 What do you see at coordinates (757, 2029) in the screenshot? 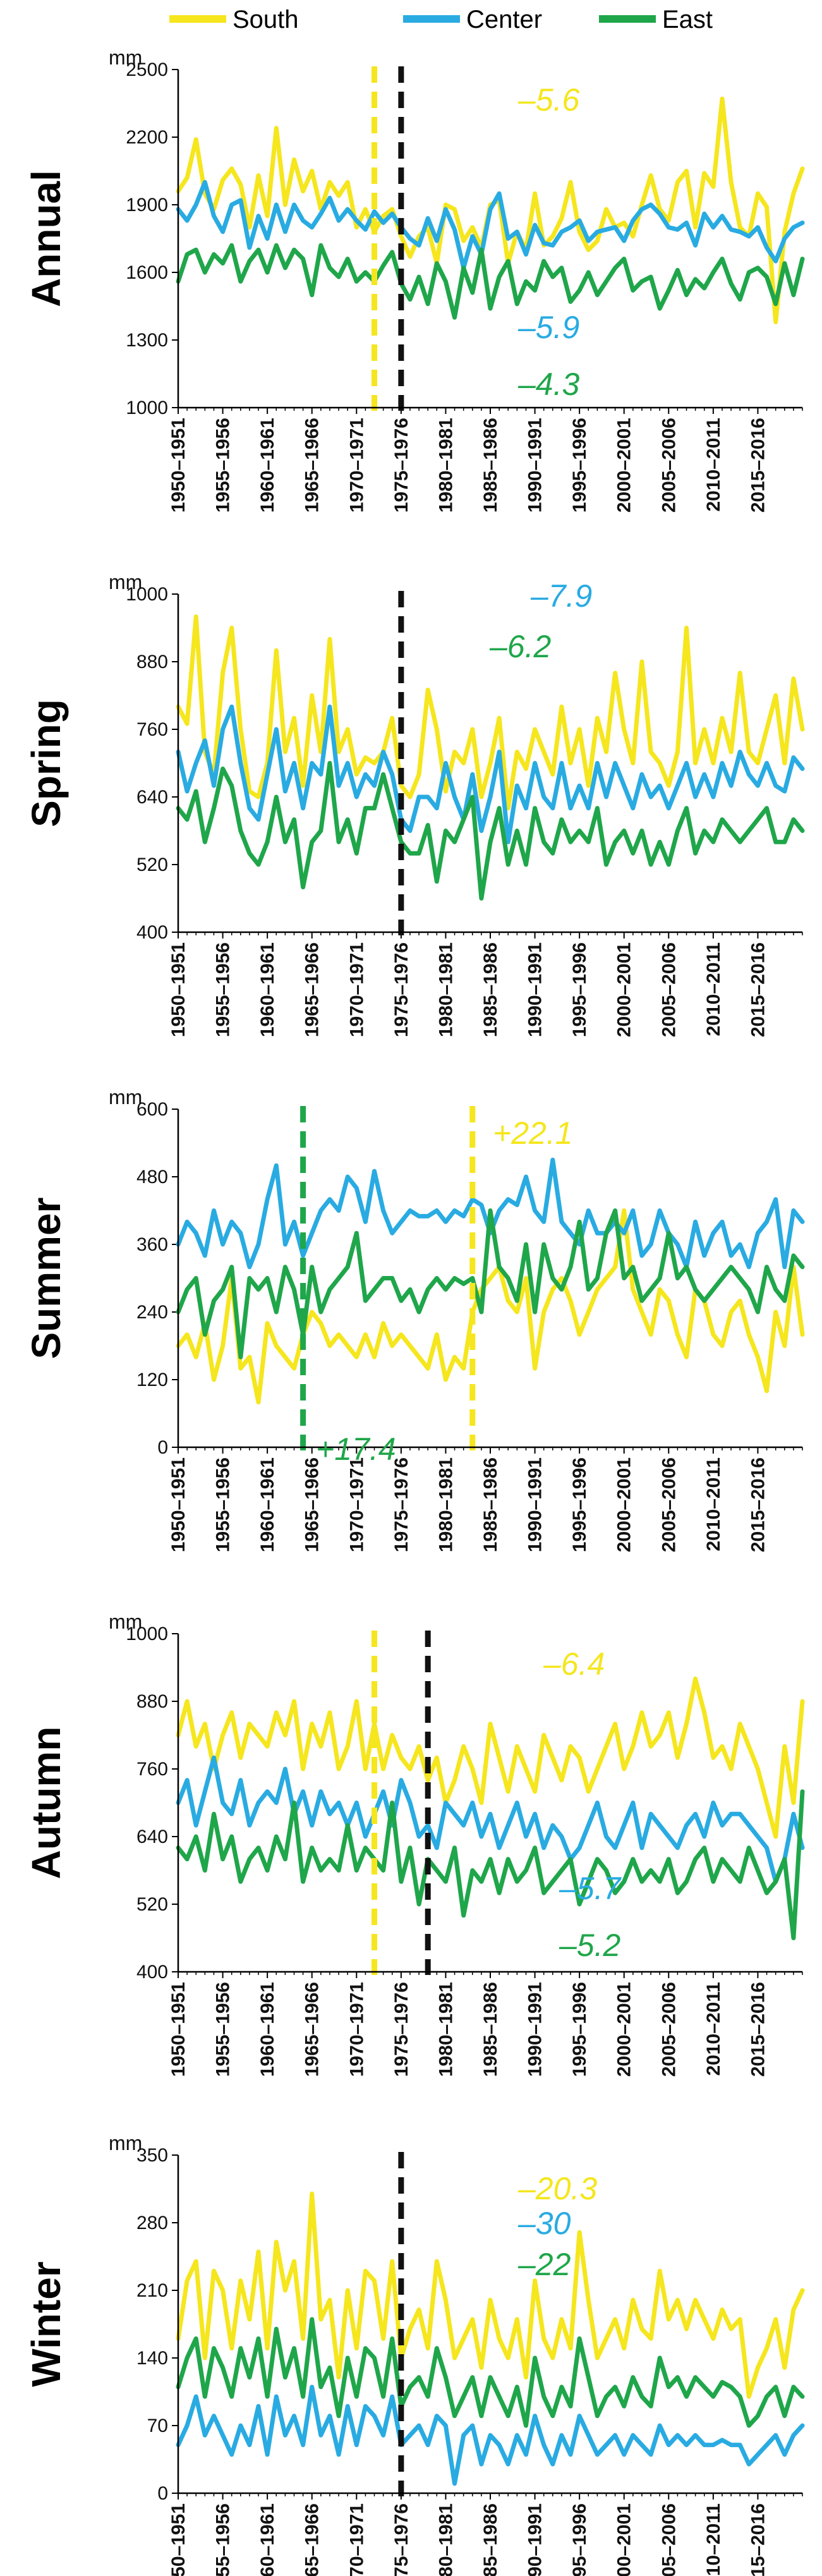
I see `xtick-label-autumn-2015: 2015–2016` at bounding box center [757, 2029].